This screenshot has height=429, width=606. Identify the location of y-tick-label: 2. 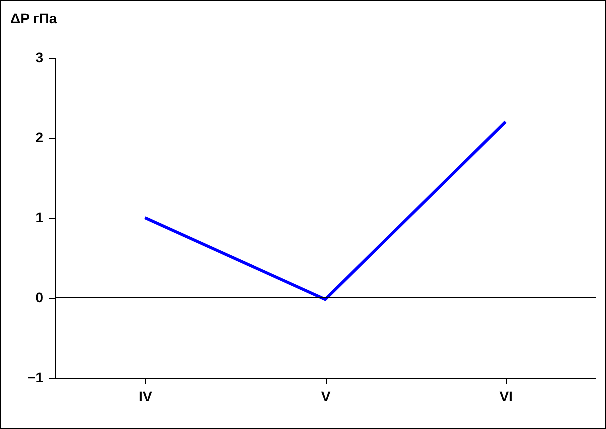
(40, 138).